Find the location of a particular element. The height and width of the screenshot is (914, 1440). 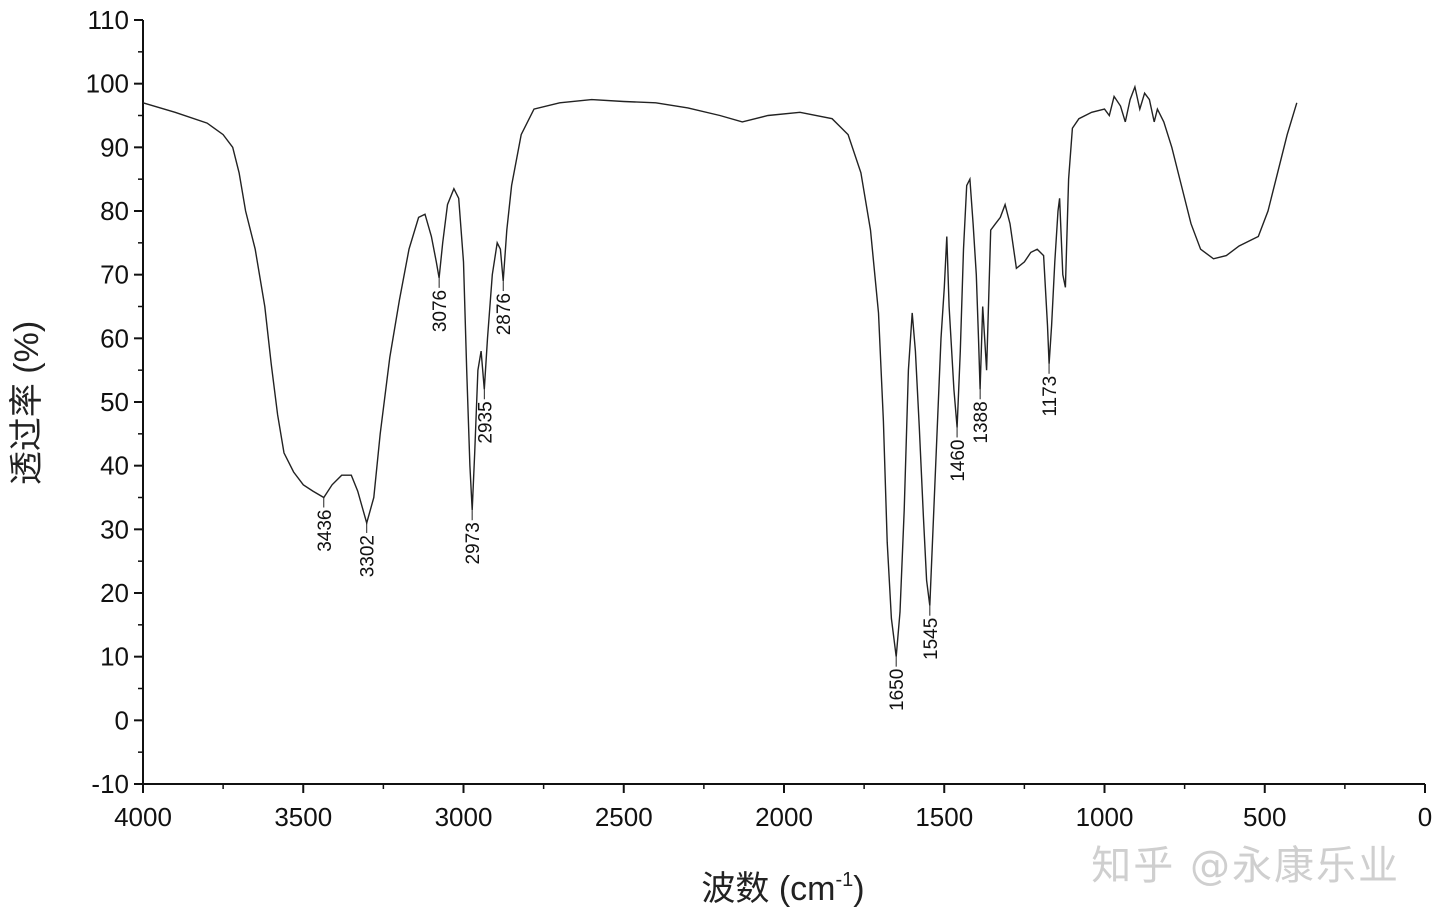

peak-label: 1545 is located at coordinates (931, 639).